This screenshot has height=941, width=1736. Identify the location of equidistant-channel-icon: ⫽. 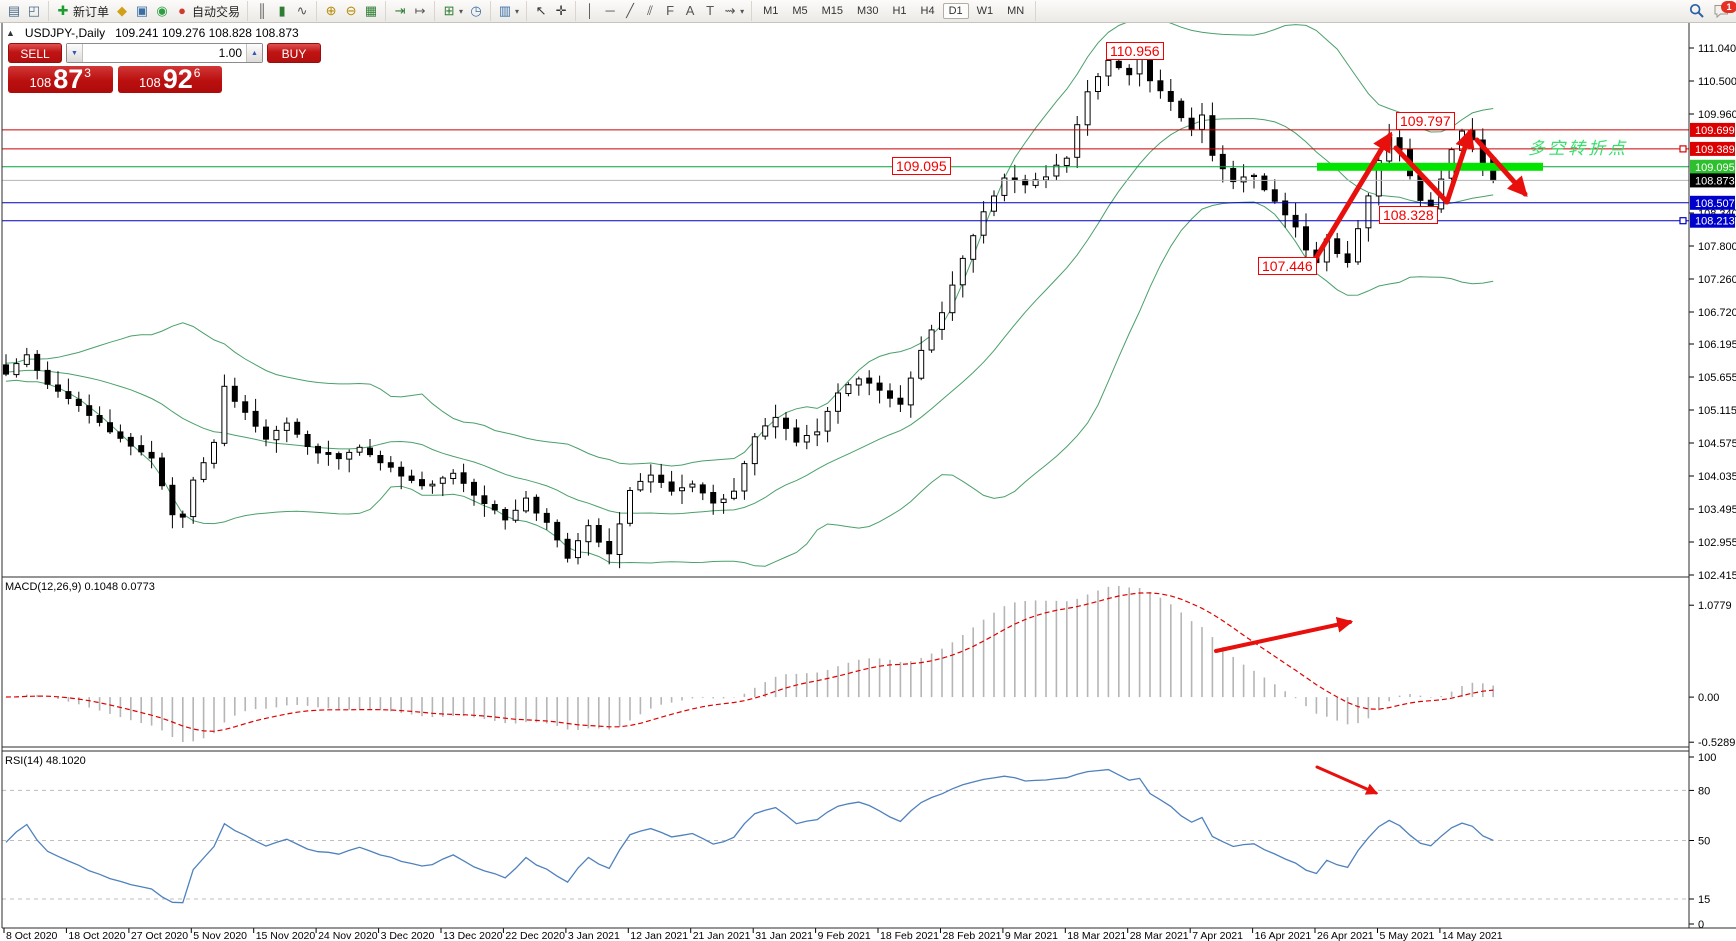
(650, 10).